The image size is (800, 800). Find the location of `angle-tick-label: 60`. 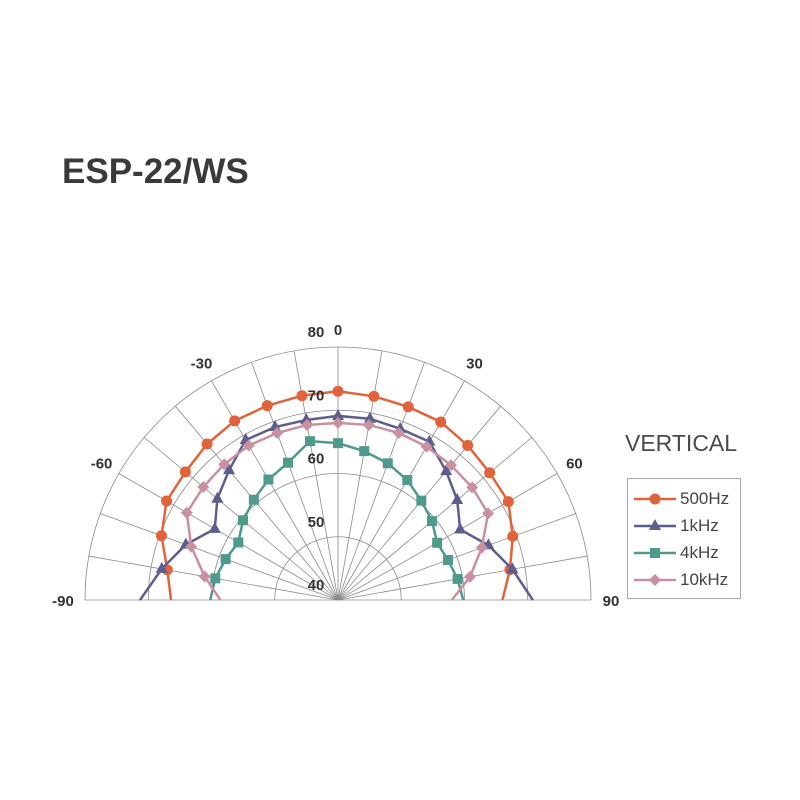

angle-tick-label: 60 is located at coordinates (574, 464).